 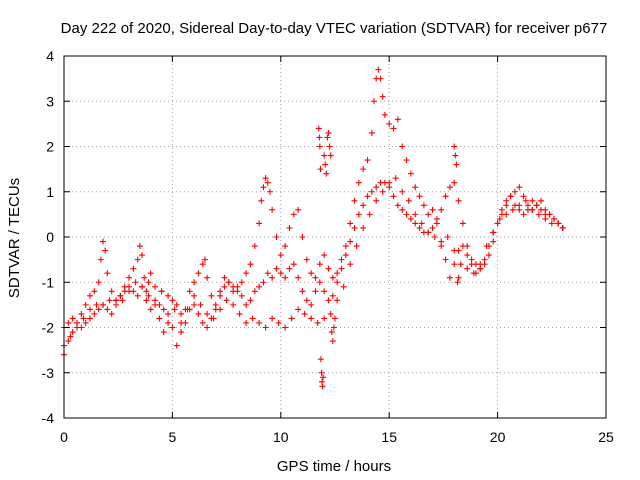 What do you see at coordinates (50, 237) in the screenshot?
I see `y-tick-label: 0` at bounding box center [50, 237].